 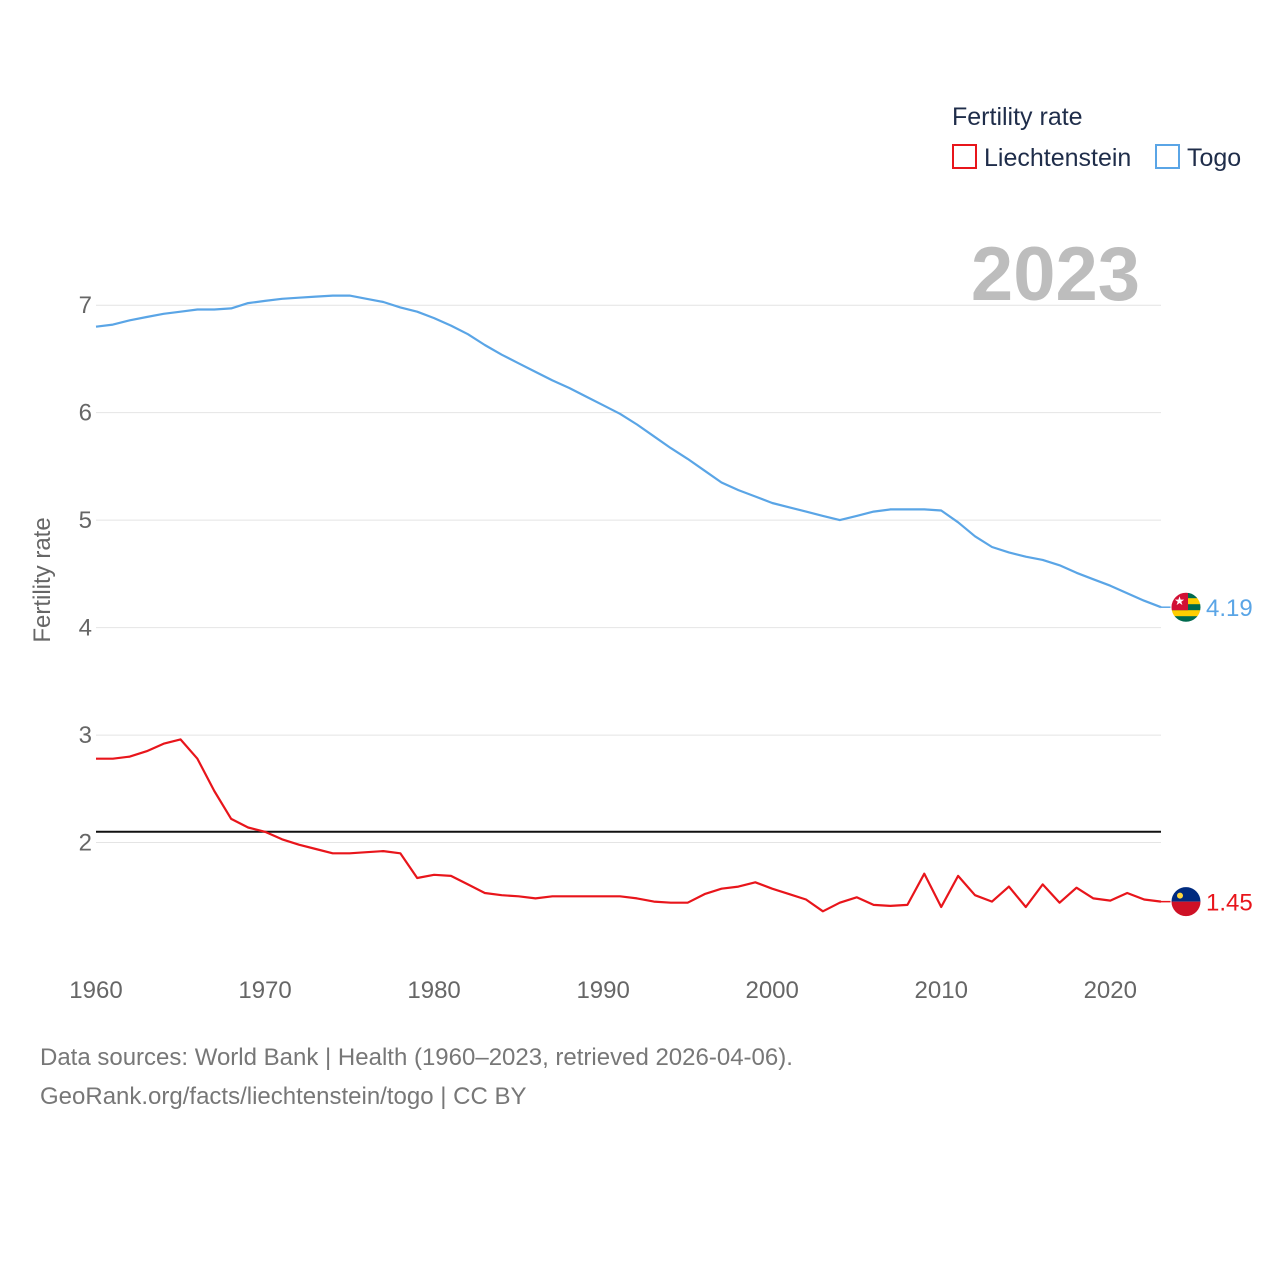 What do you see at coordinates (42, 579) in the screenshot?
I see `y-axis-title: Fertility rate` at bounding box center [42, 579].